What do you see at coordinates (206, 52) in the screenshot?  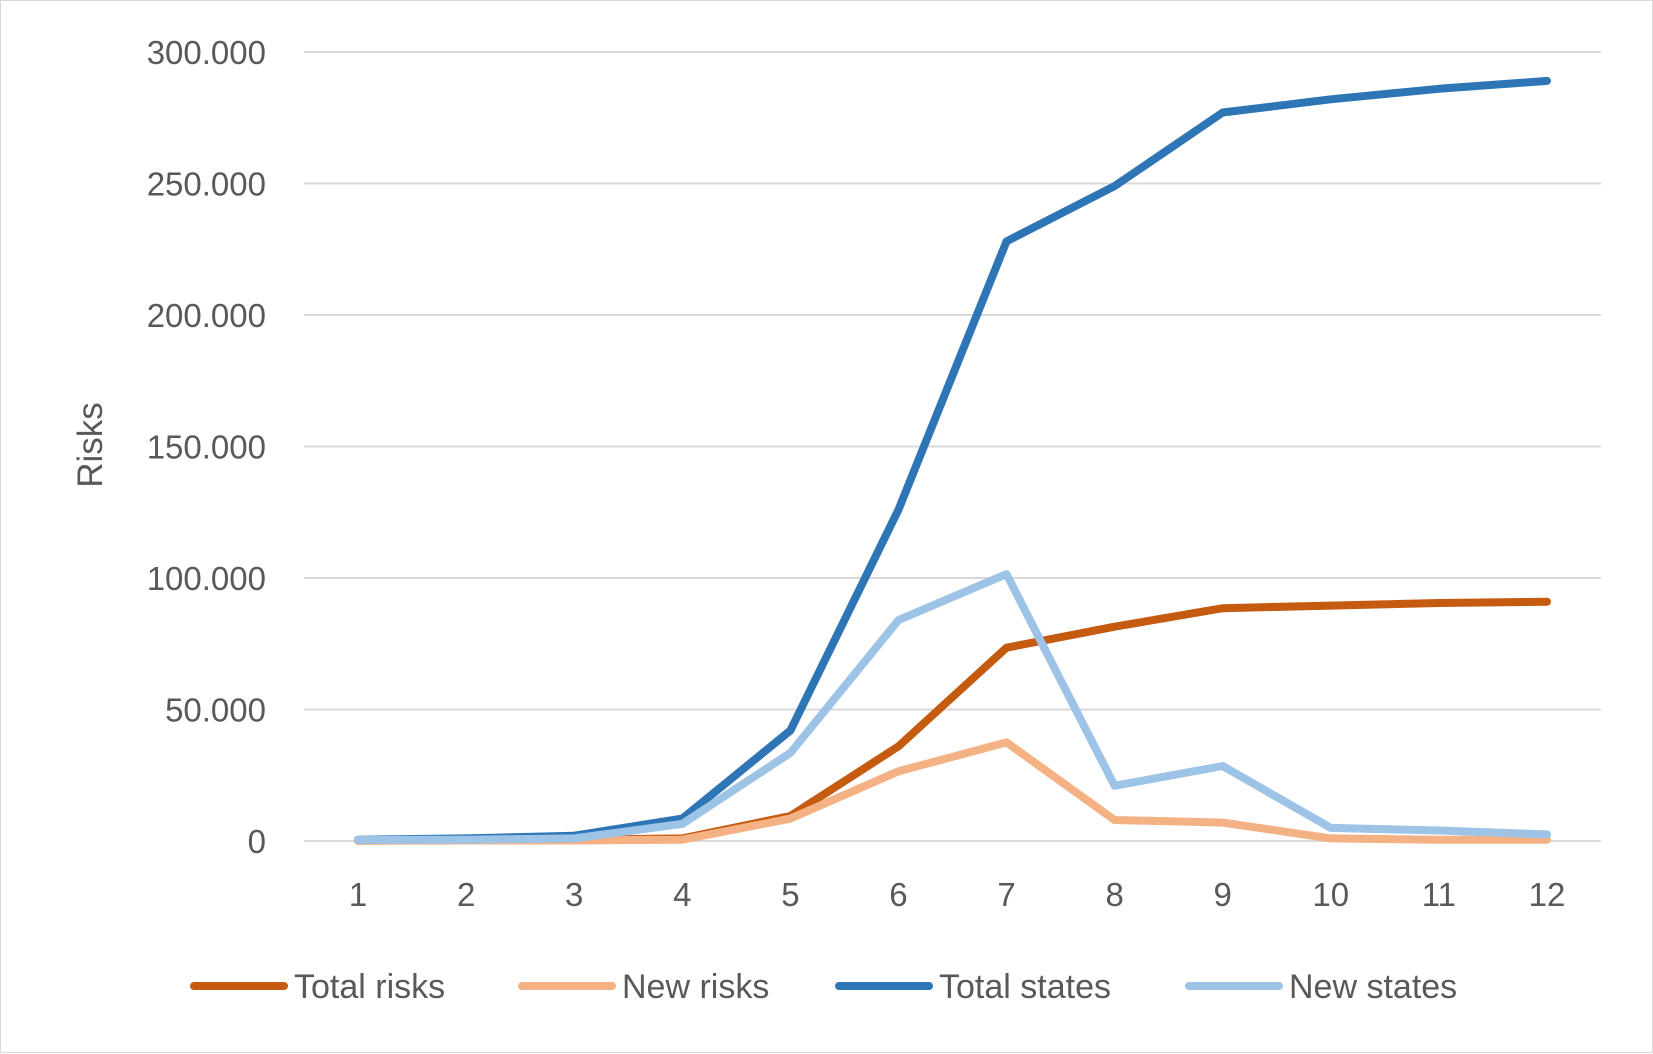 I see `y-tick-label: 300.000` at bounding box center [206, 52].